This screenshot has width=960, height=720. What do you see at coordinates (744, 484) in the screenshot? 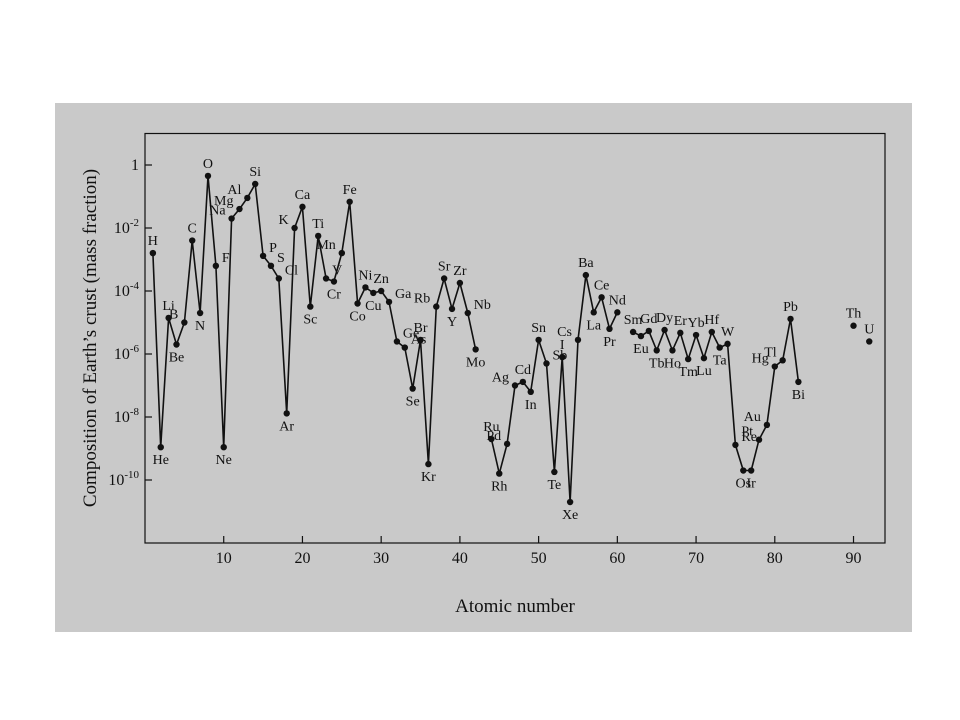
I see `element-label: Os` at bounding box center [744, 484].